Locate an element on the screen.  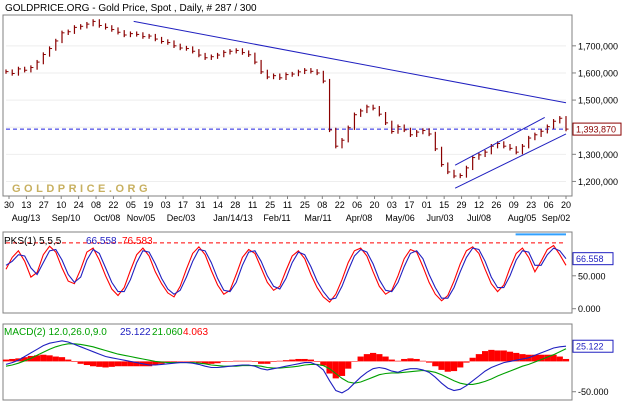
watermark: GOLDPRICE.ORG is located at coordinates (81, 189).